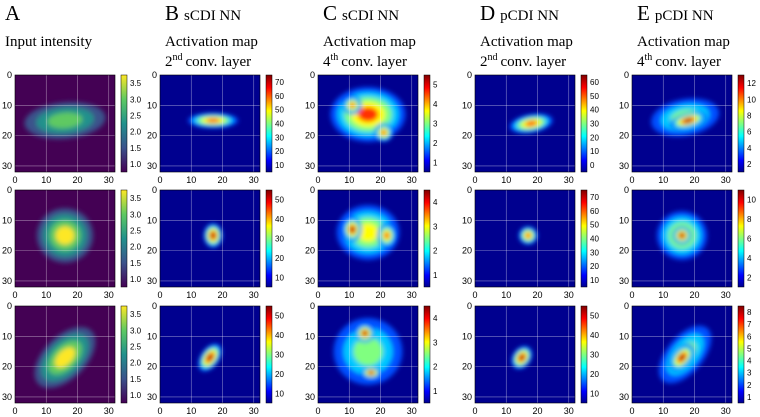  Describe the element at coordinates (219, 62) in the screenshot. I see `layer-text: conv. layer` at that location.